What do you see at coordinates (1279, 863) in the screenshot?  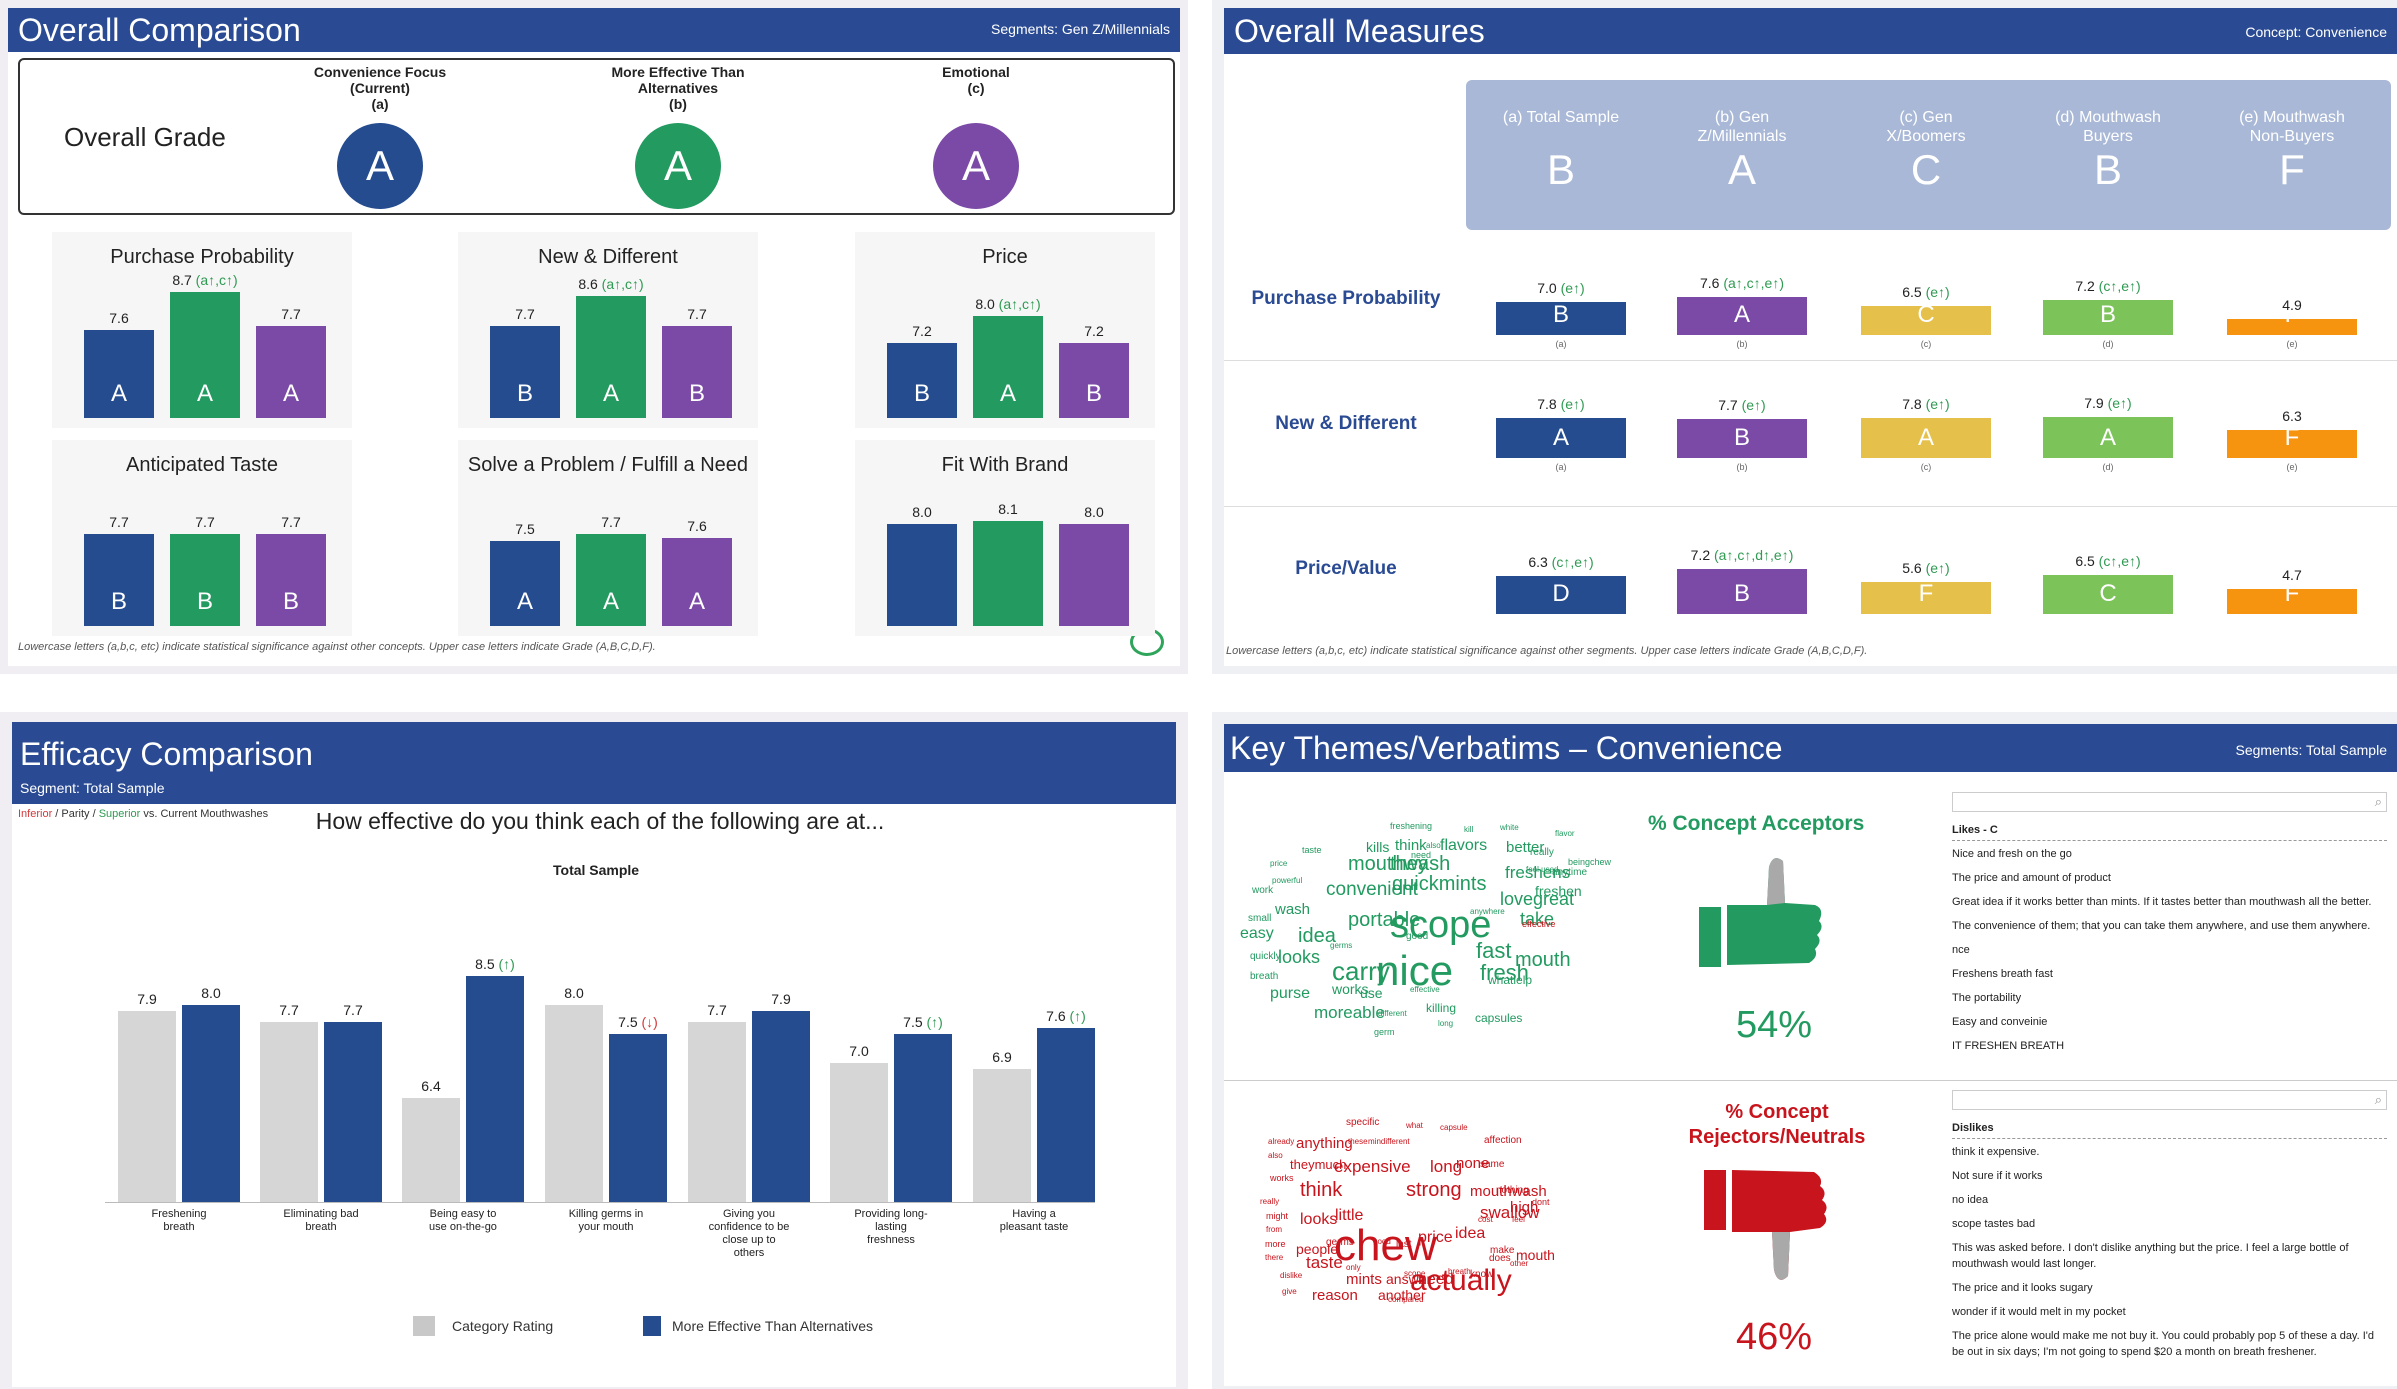 I see `cloud-word: price` at bounding box center [1279, 863].